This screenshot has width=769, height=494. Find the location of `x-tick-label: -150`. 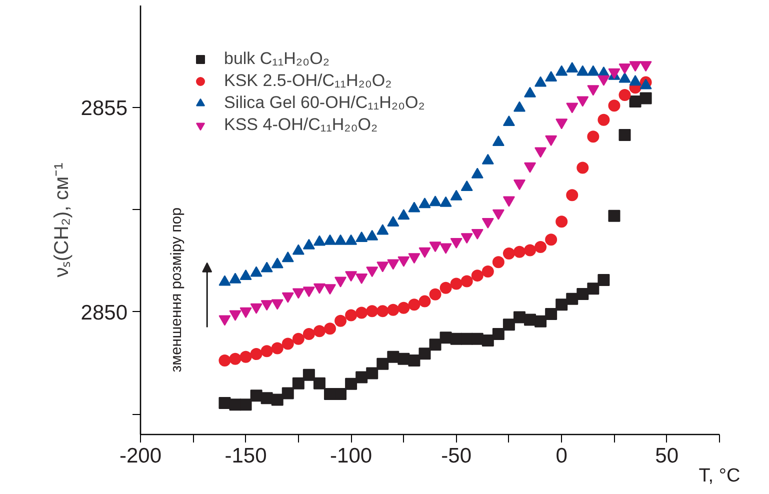

x-tick-label: -150 is located at coordinates (245, 456).